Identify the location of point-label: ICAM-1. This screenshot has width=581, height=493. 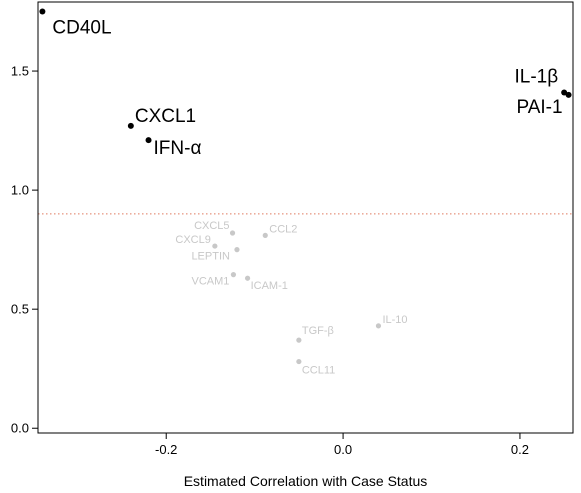
(269, 286).